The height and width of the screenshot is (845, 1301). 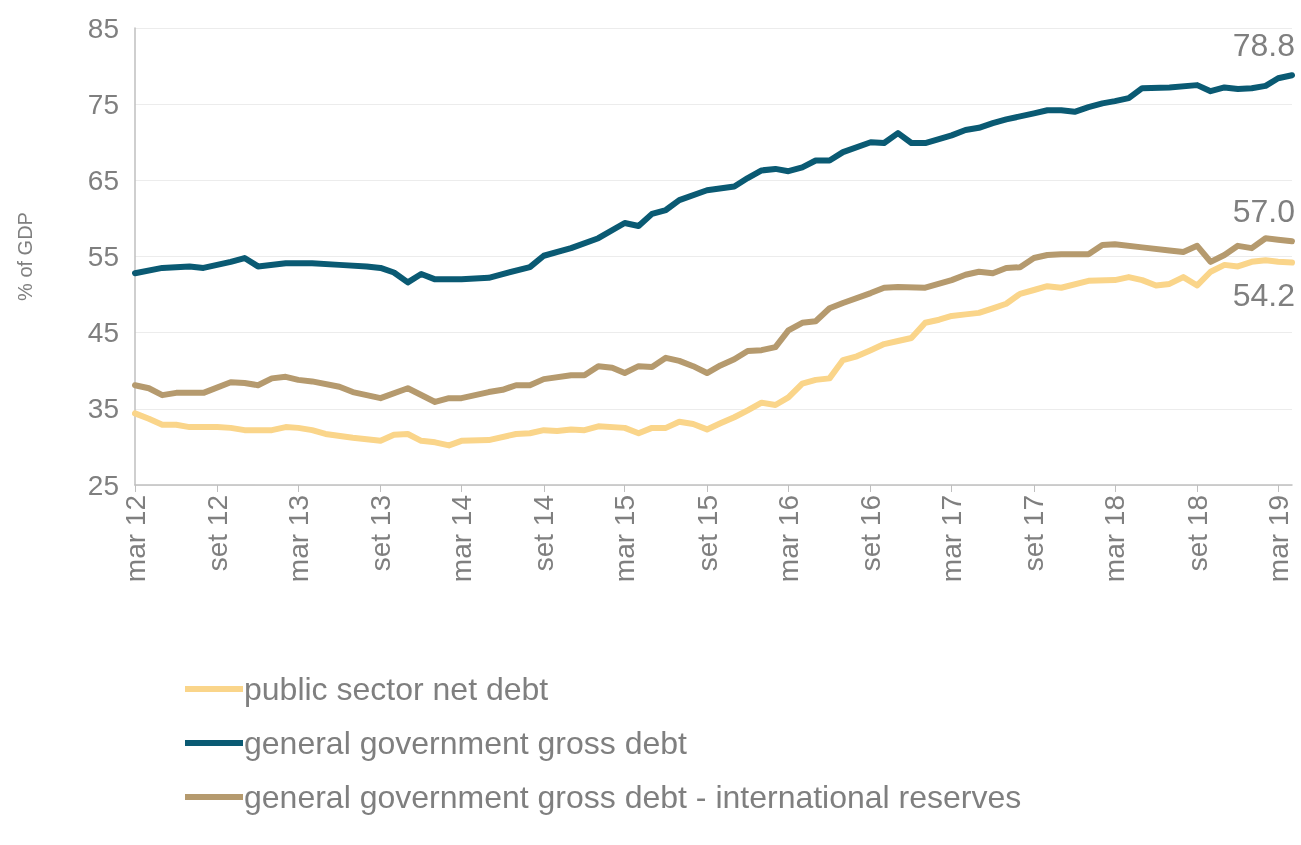 What do you see at coordinates (25, 256) in the screenshot?
I see `y-axis-title: % of GDP` at bounding box center [25, 256].